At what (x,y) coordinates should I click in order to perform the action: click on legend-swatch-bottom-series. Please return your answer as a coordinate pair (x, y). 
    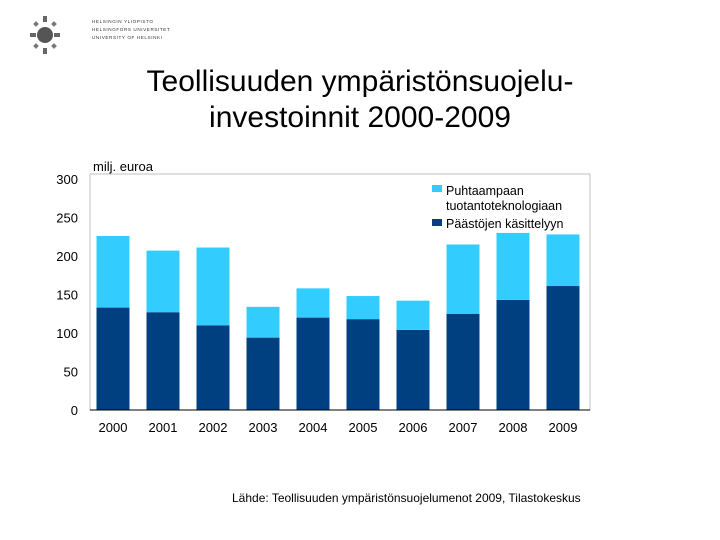
    Looking at the image, I should click on (437, 222).